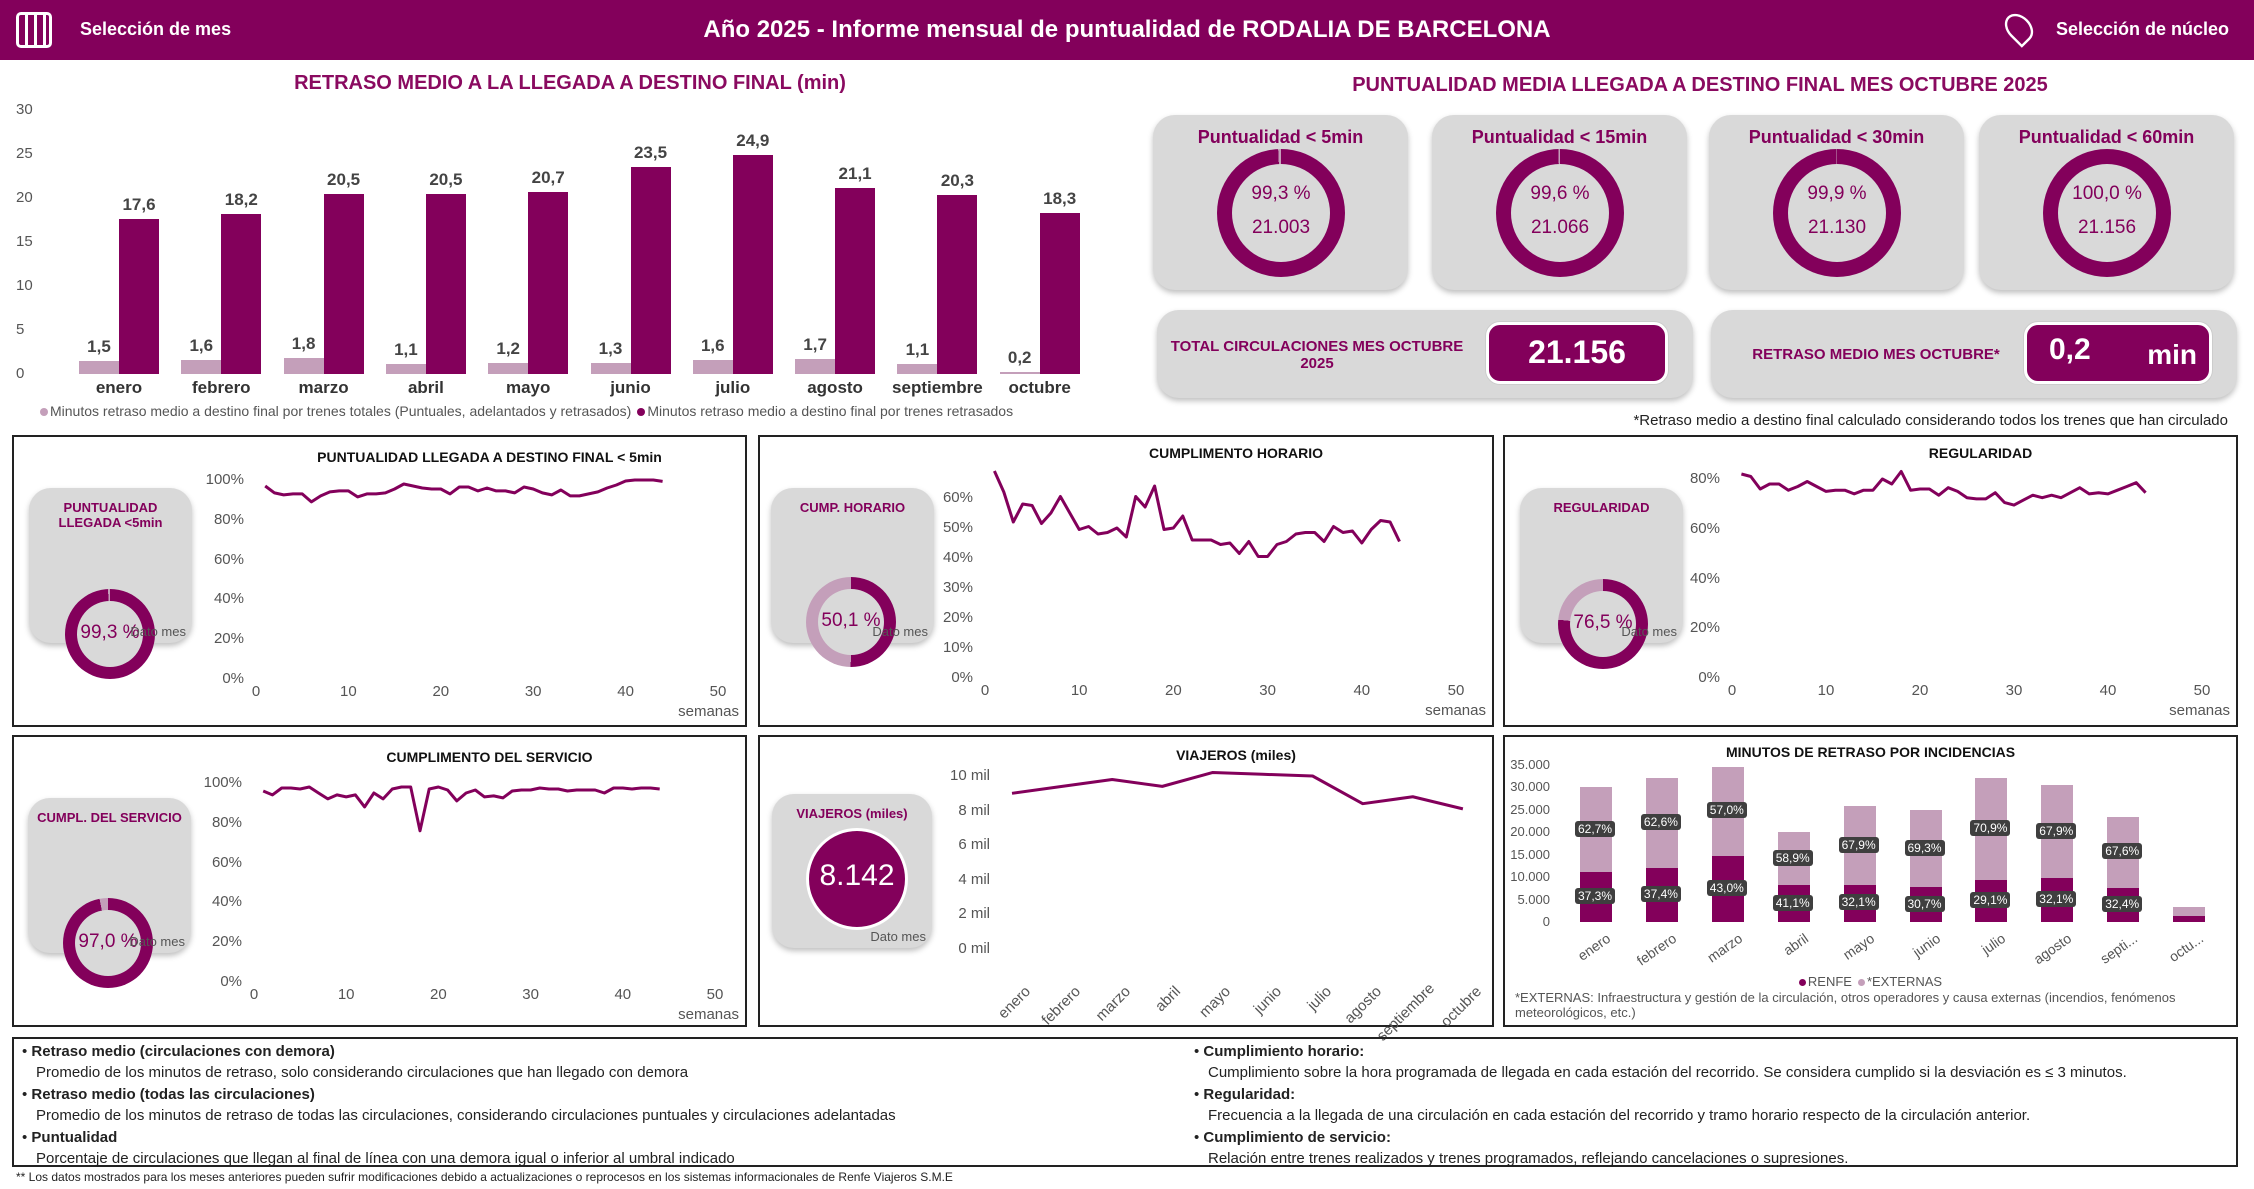 This screenshot has height=1189, width=2254. What do you see at coordinates (650, 153) in the screenshot?
I see `bar-data-label: 23,5` at bounding box center [650, 153].